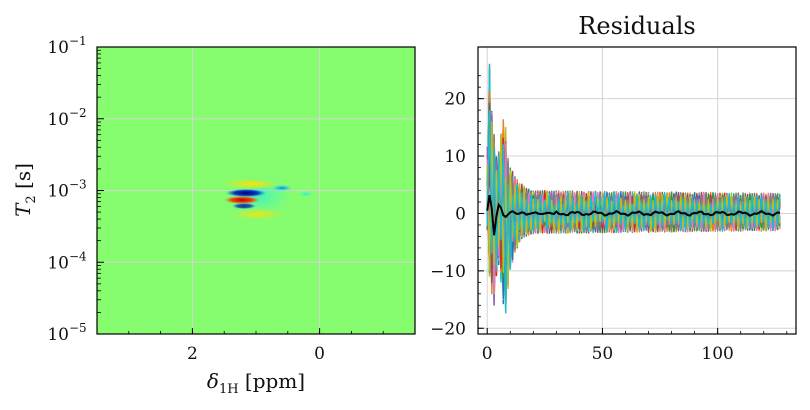  Describe the element at coordinates (455, 157) in the screenshot. I see `residuals-y-tick-label: 10` at that location.